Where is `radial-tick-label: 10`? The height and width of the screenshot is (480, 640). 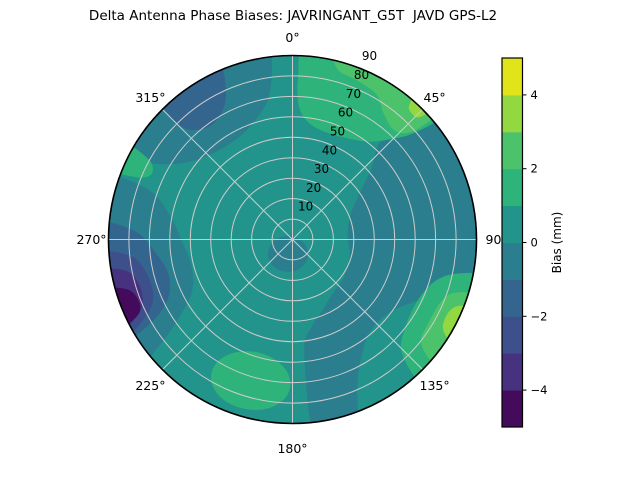
radial-tick-label: 10 is located at coordinates (305, 207).